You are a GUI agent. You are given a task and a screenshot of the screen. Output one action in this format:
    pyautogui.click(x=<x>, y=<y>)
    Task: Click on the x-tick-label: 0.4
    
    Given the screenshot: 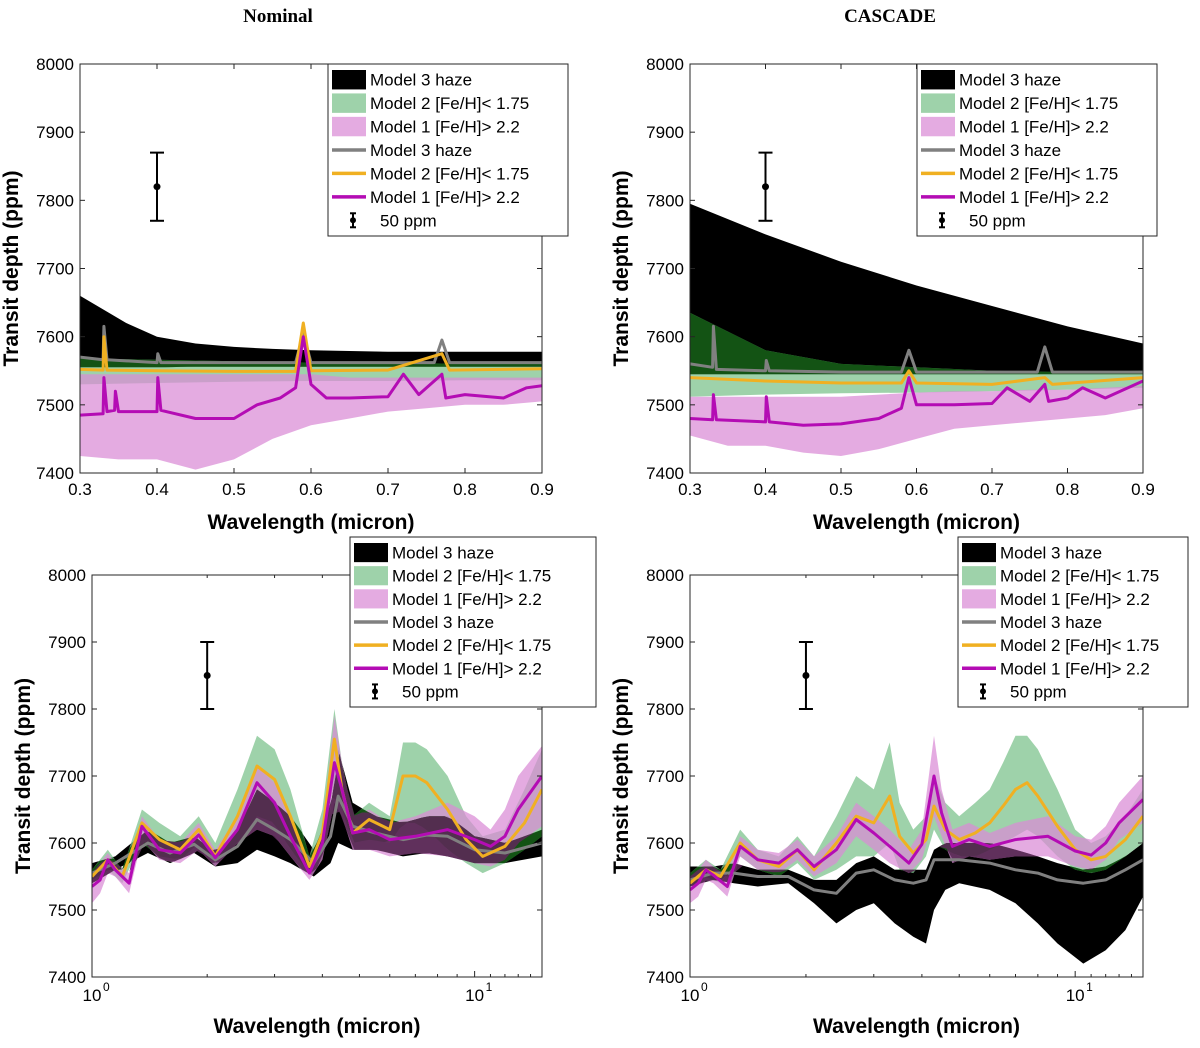 What is the action you would take?
    pyautogui.click(x=157, y=489)
    